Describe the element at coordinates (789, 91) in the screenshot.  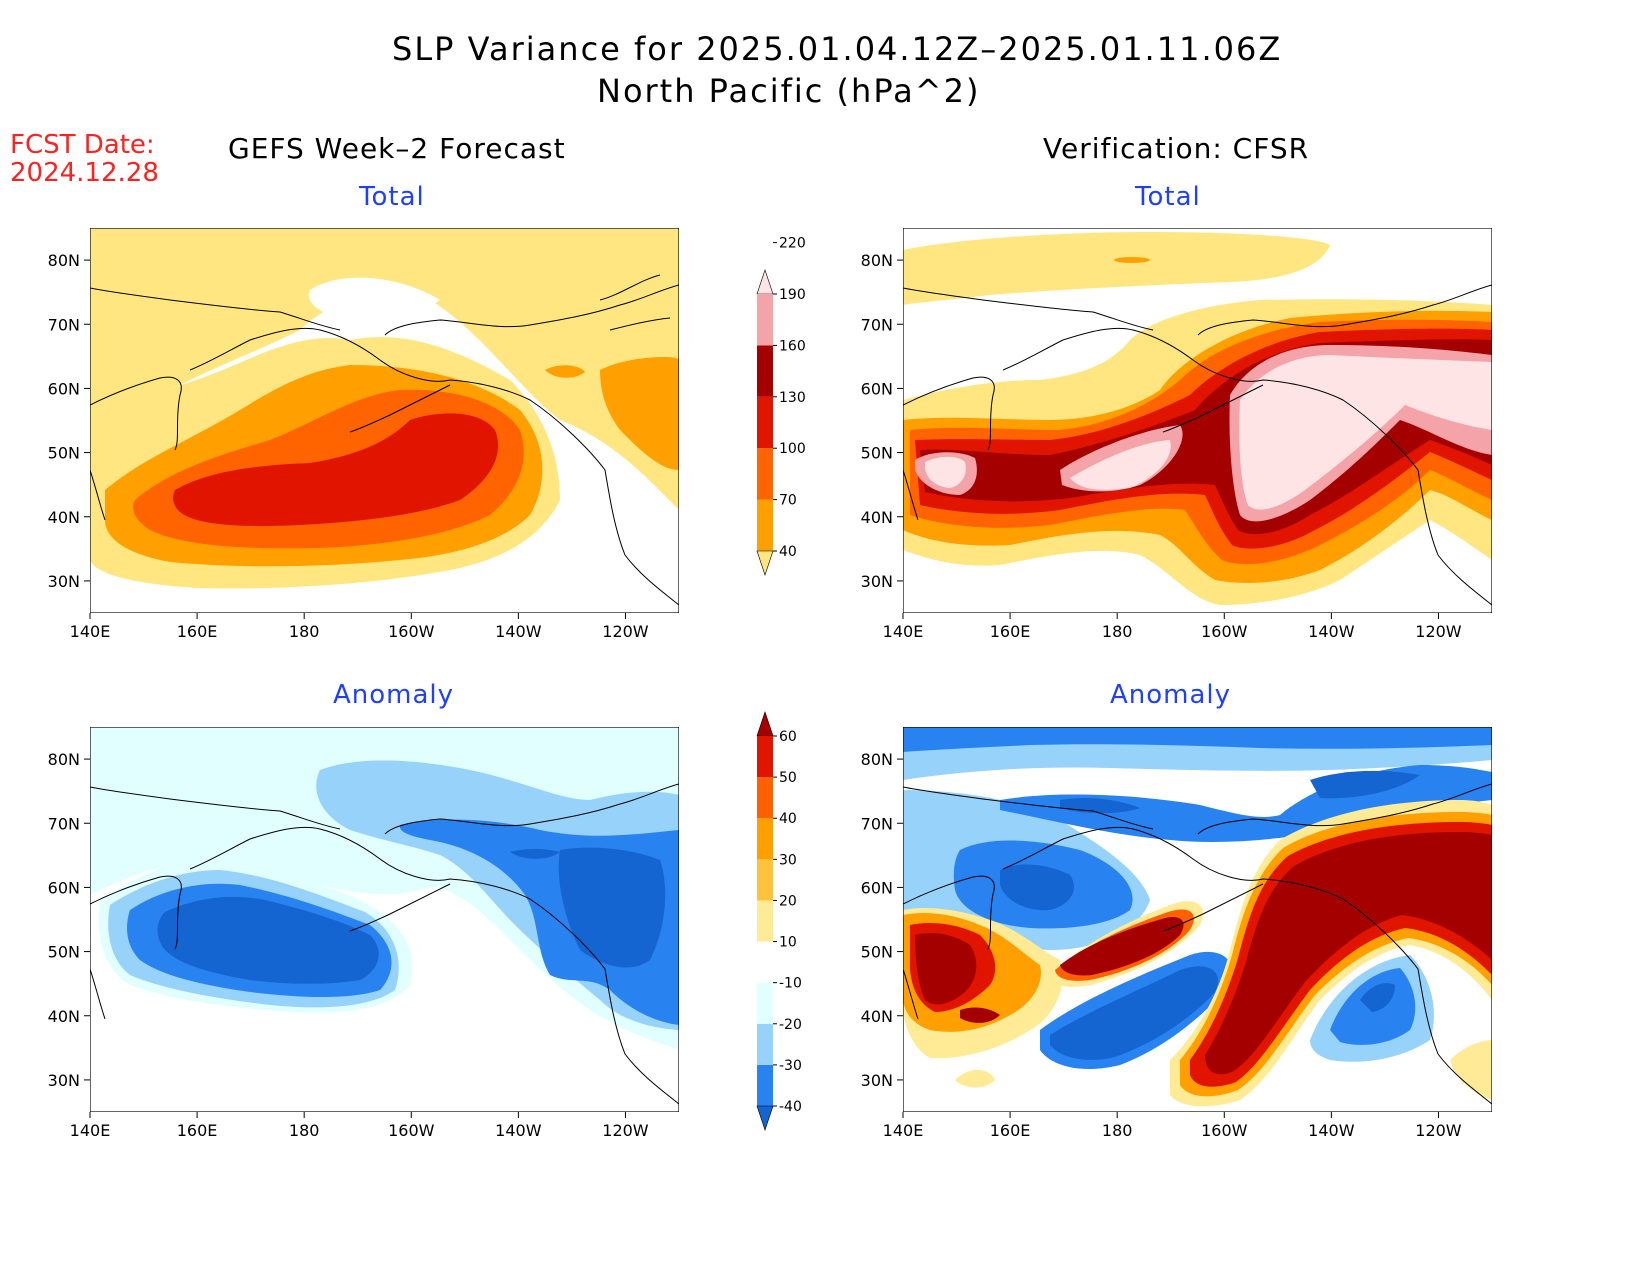
I see `main-title-line2: North Pacific (hPa^2)` at that location.